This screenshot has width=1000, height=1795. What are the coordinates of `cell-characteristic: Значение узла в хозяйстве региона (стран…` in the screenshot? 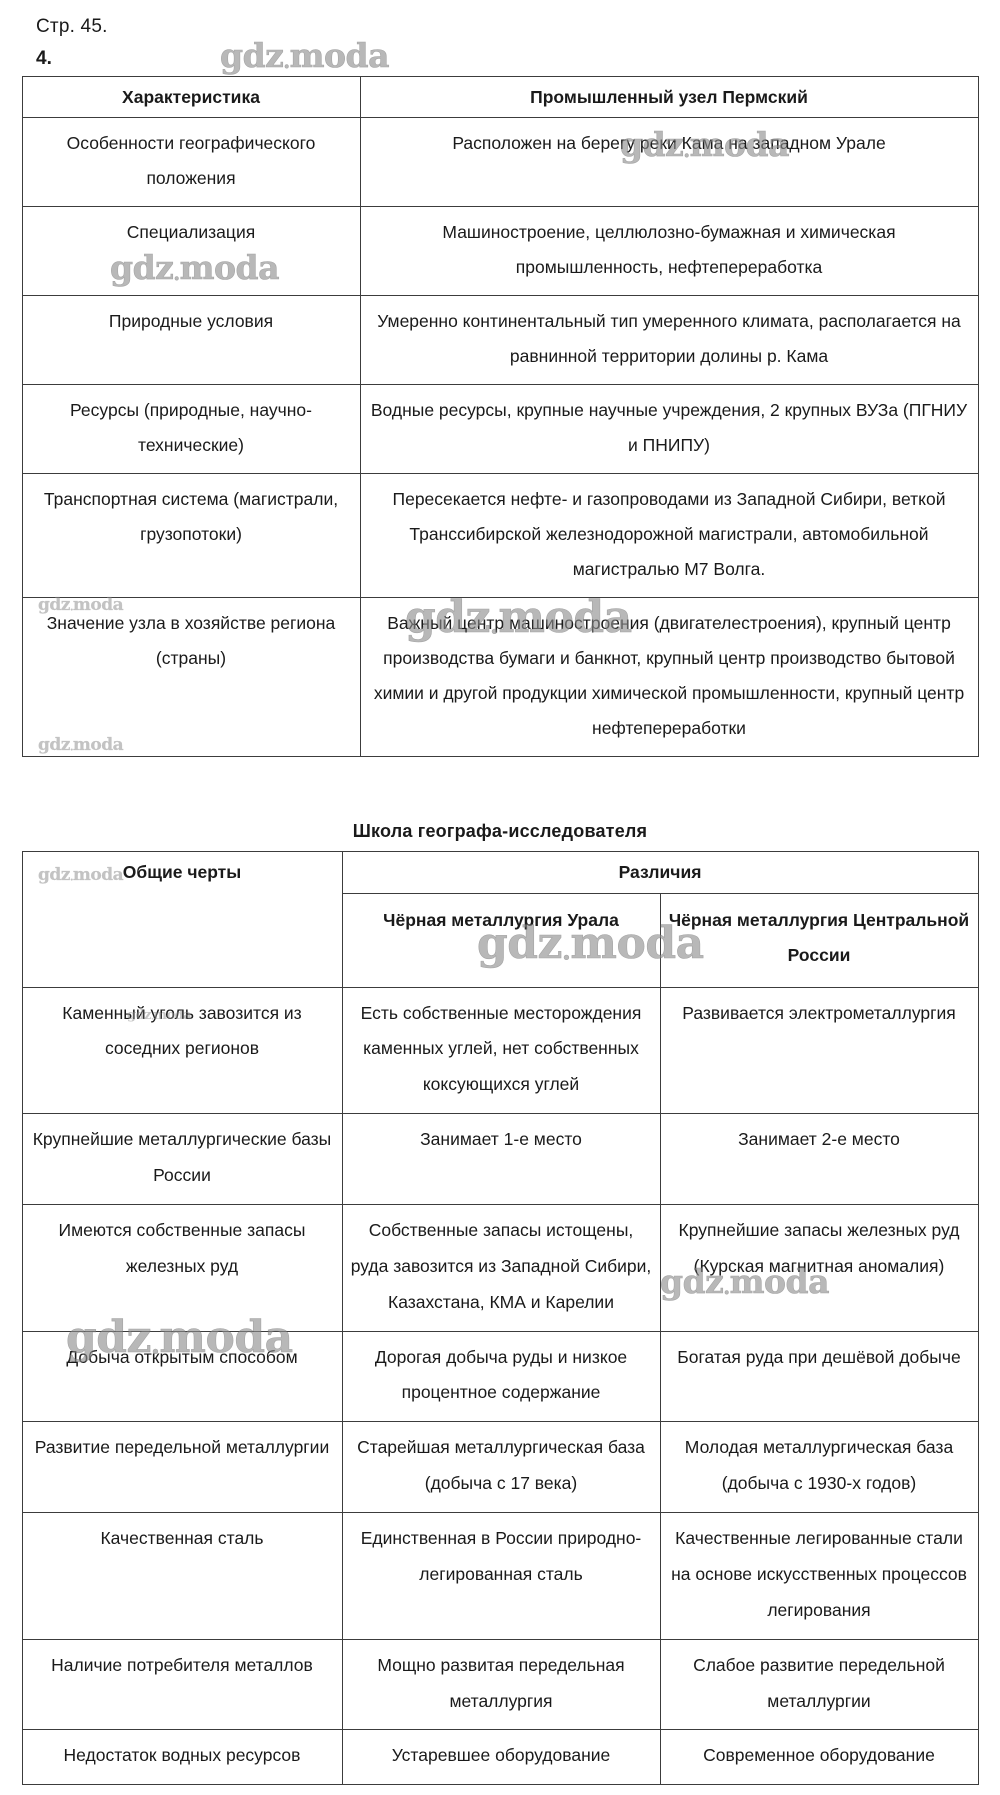 It's located at (191, 677).